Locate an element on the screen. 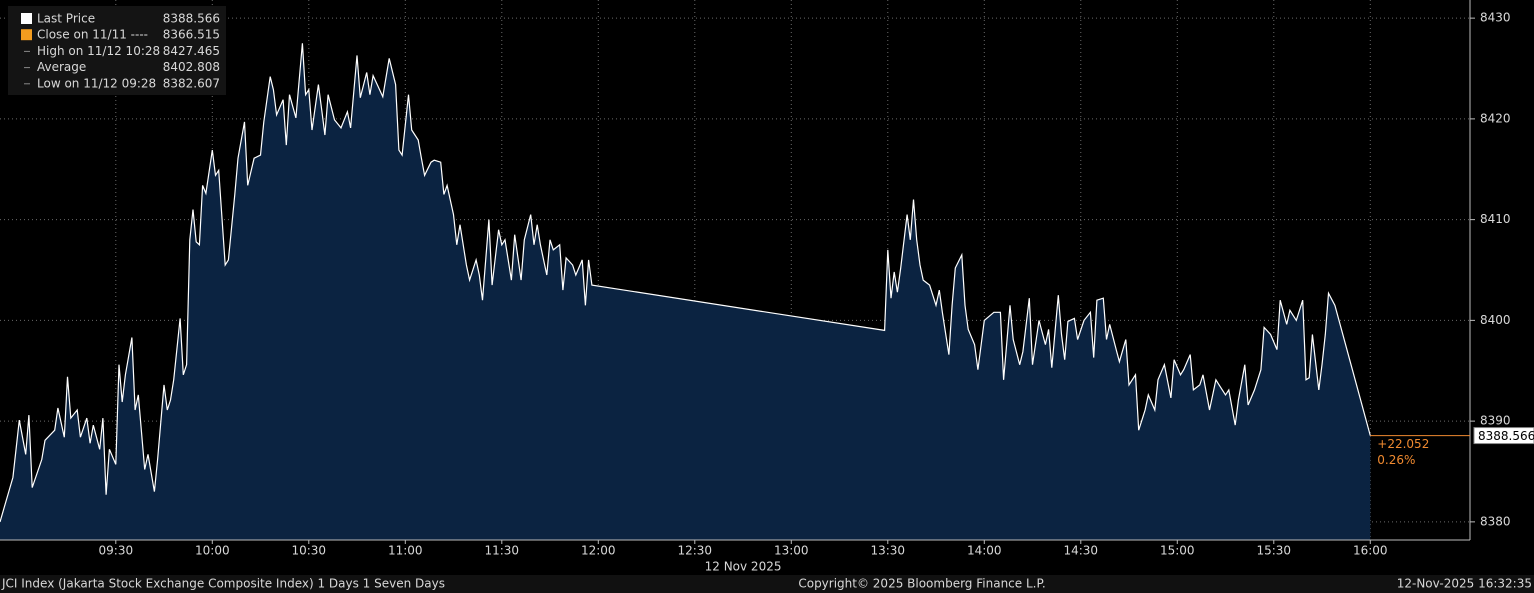 The width and height of the screenshot is (1534, 593). x-axis-label: 12 Nov 2025 is located at coordinates (743, 567).